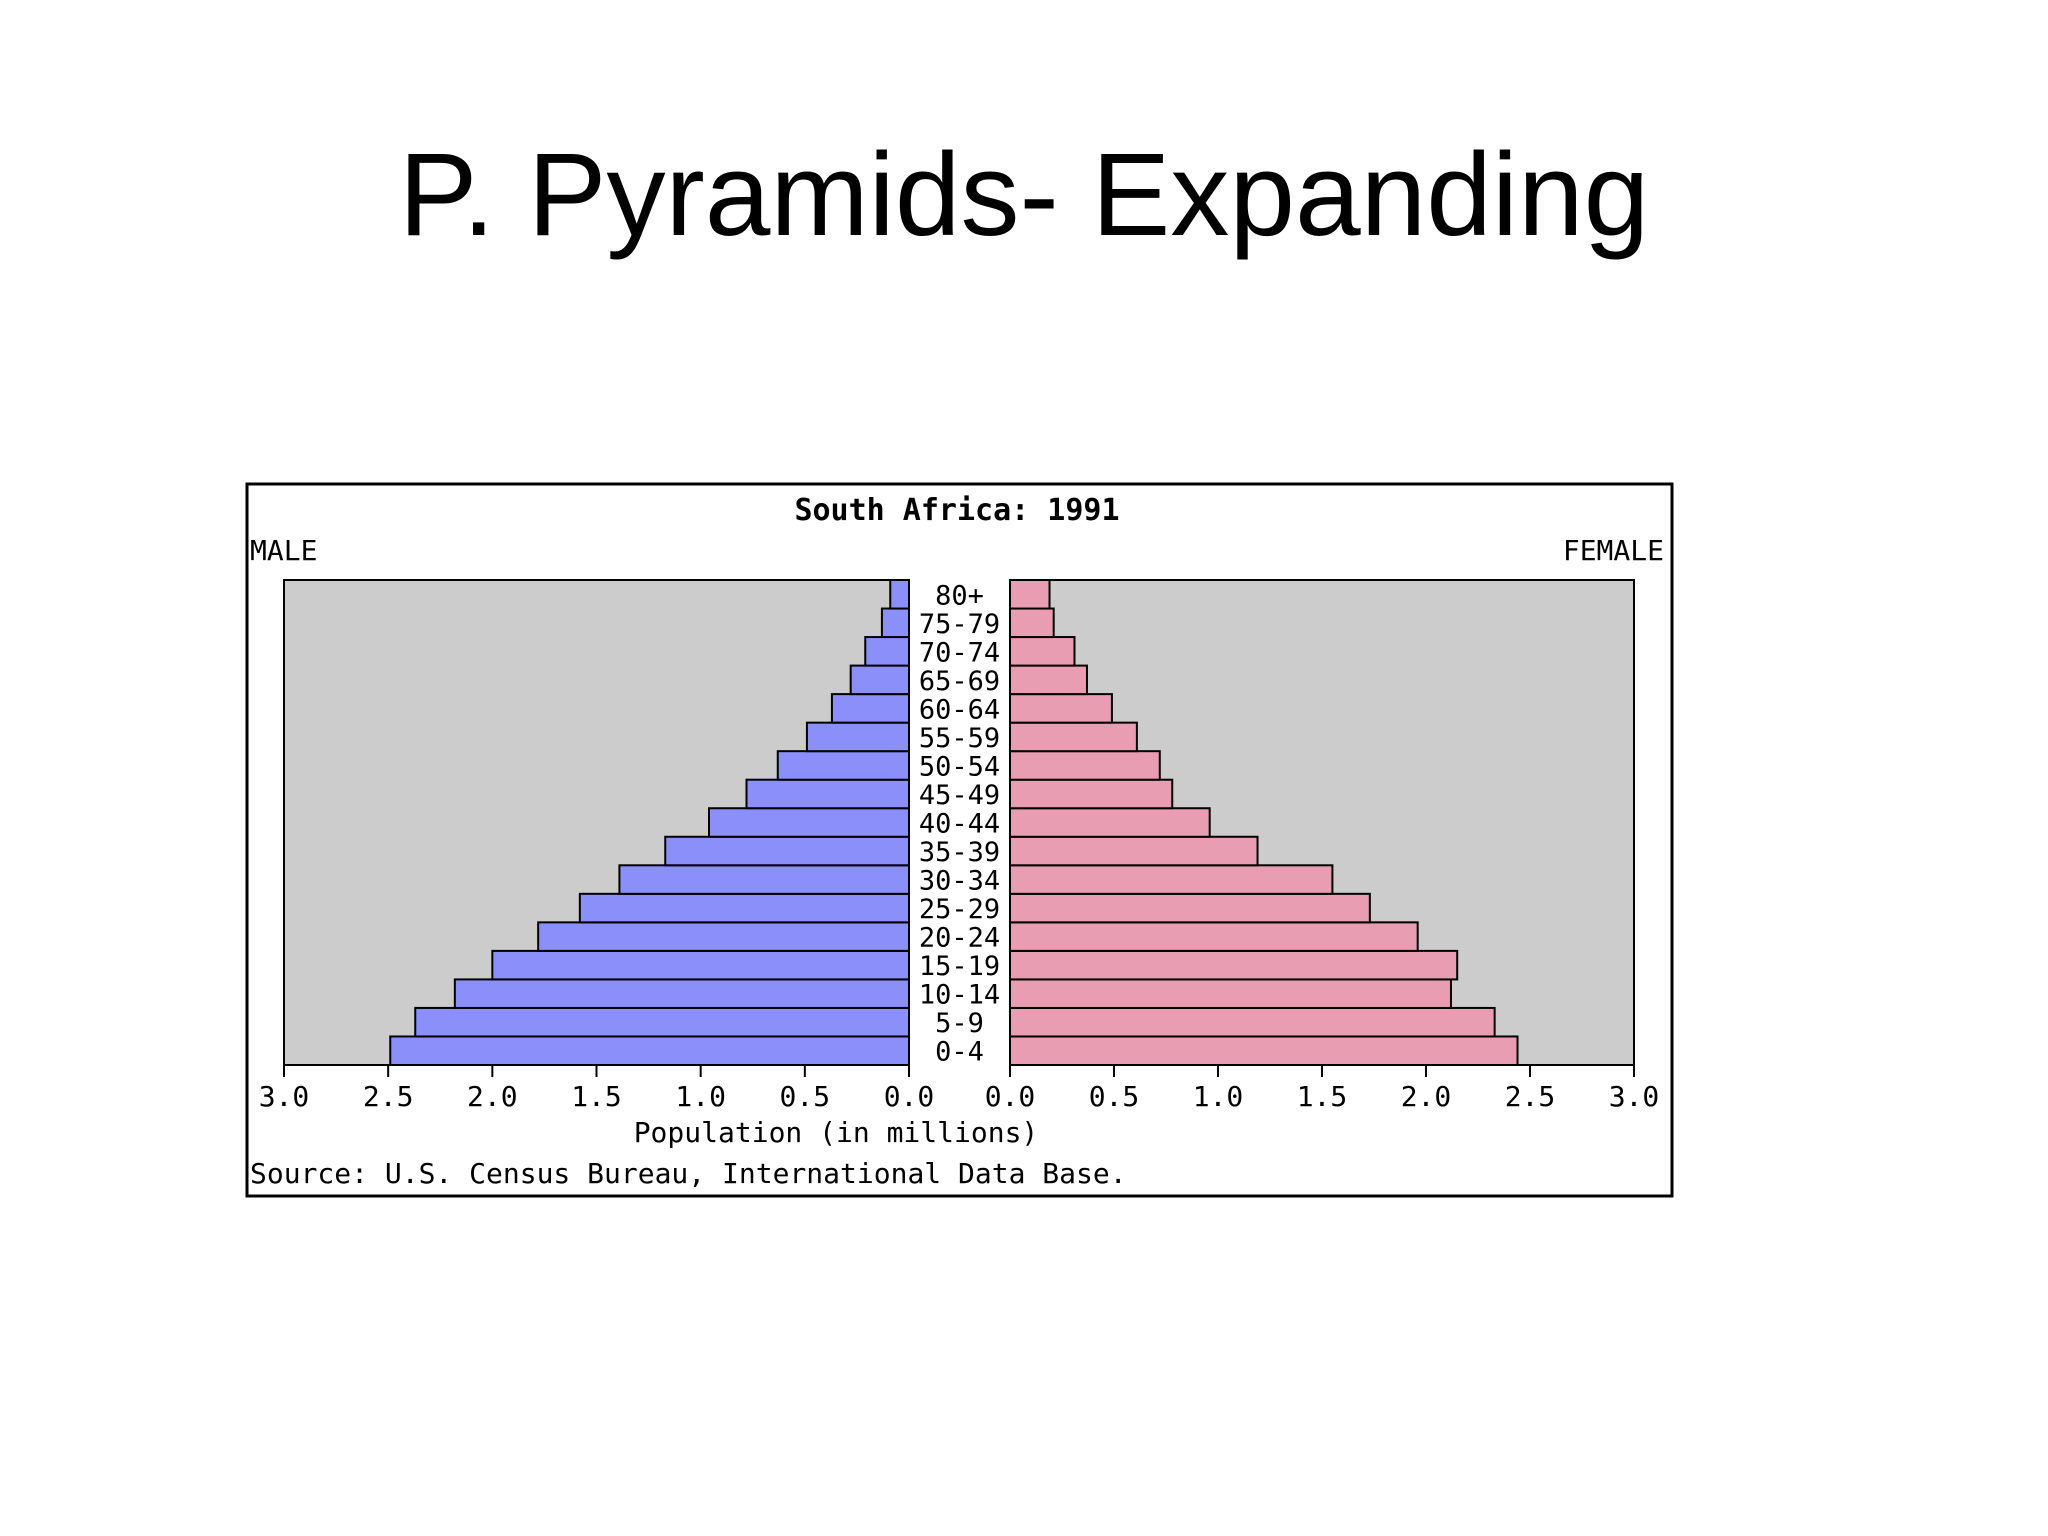 This screenshot has height=1536, width=2048. I want to click on female-tick-label: 1.0, so click(1218, 1096).